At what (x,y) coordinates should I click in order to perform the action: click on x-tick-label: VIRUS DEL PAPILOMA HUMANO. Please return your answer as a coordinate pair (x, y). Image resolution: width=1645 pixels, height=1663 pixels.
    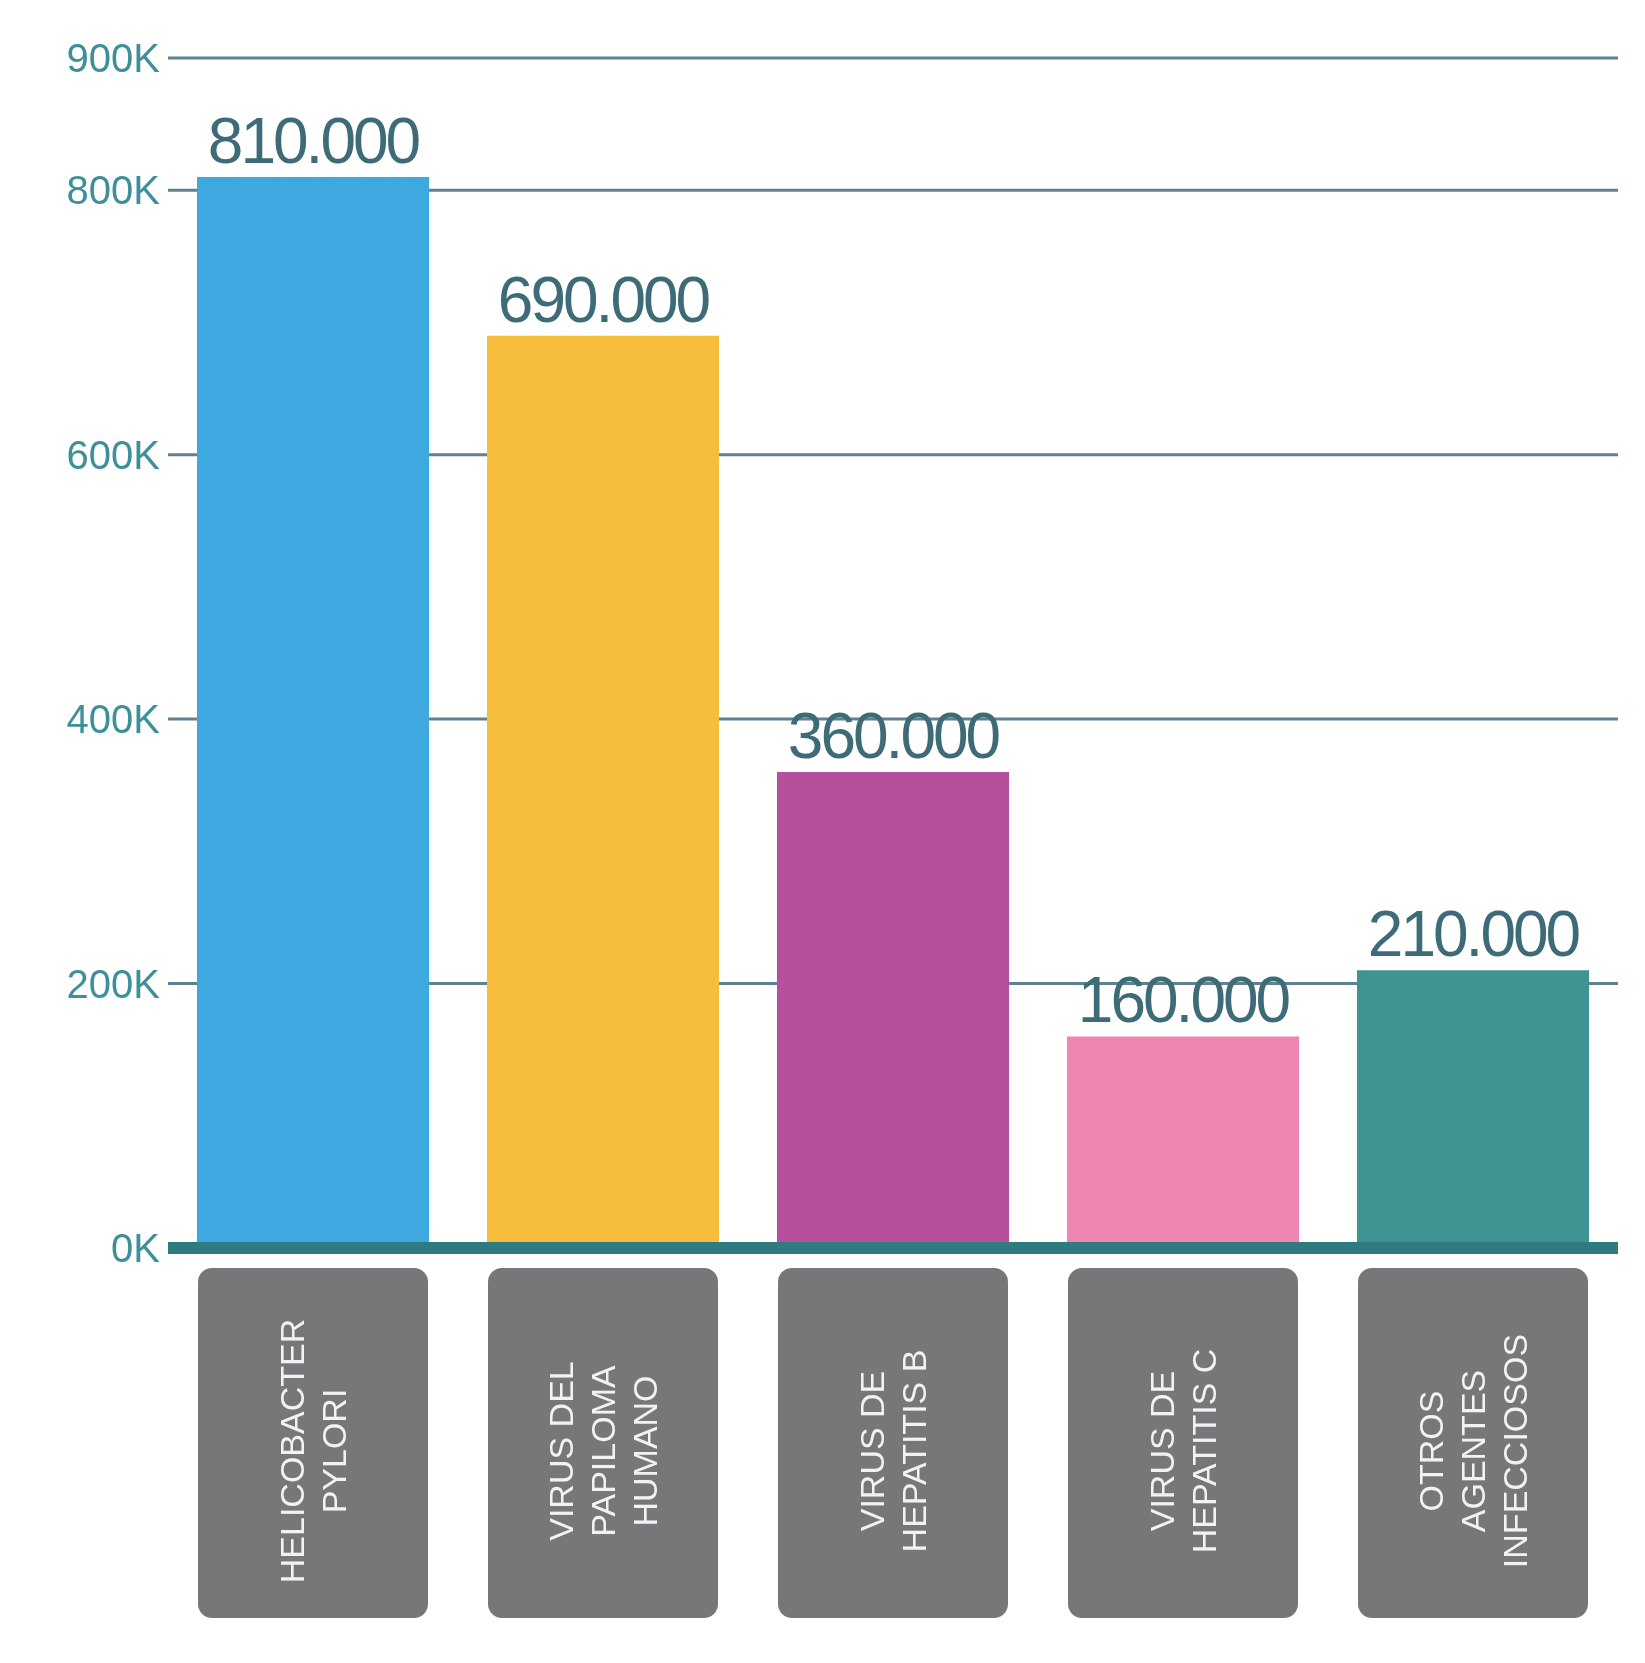
    Looking at the image, I should click on (603, 1451).